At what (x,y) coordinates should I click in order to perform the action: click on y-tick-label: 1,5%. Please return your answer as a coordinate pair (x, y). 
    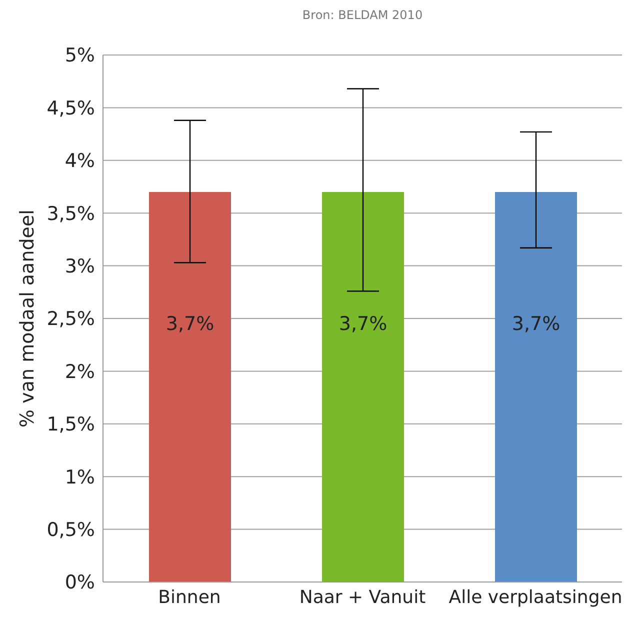
    Looking at the image, I should click on (70, 425).